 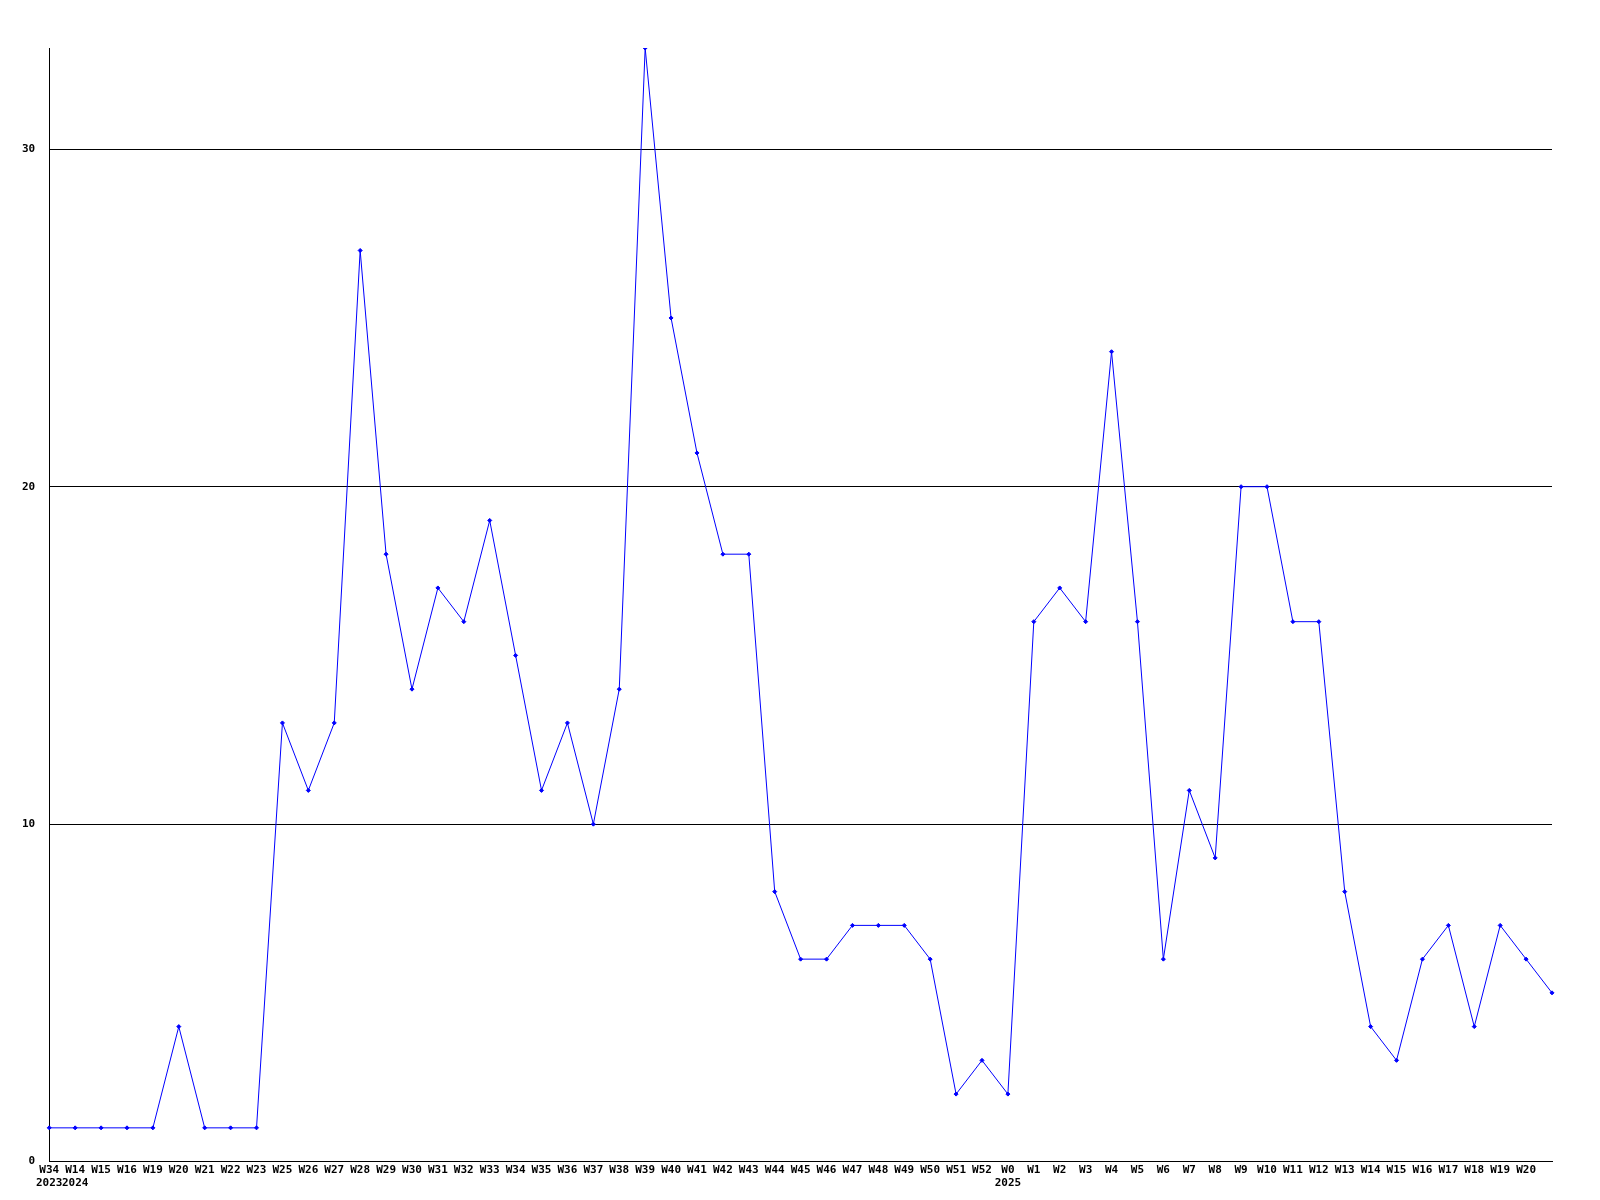 I want to click on x-tick-label: W14 2024, so click(x=75, y=1176).